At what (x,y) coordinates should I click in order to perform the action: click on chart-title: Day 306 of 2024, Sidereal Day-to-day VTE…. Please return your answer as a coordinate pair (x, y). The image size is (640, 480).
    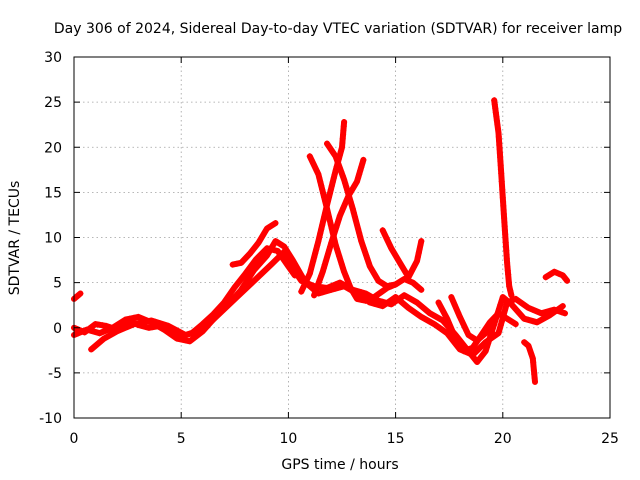
    Looking at the image, I should click on (338, 29).